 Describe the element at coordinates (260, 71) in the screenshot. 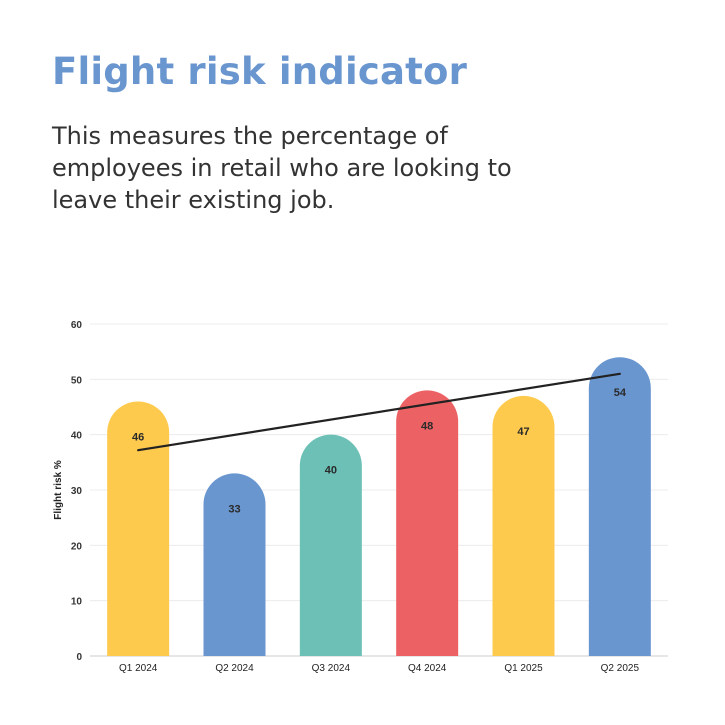

I see `page-title: Flight risk indicator` at that location.